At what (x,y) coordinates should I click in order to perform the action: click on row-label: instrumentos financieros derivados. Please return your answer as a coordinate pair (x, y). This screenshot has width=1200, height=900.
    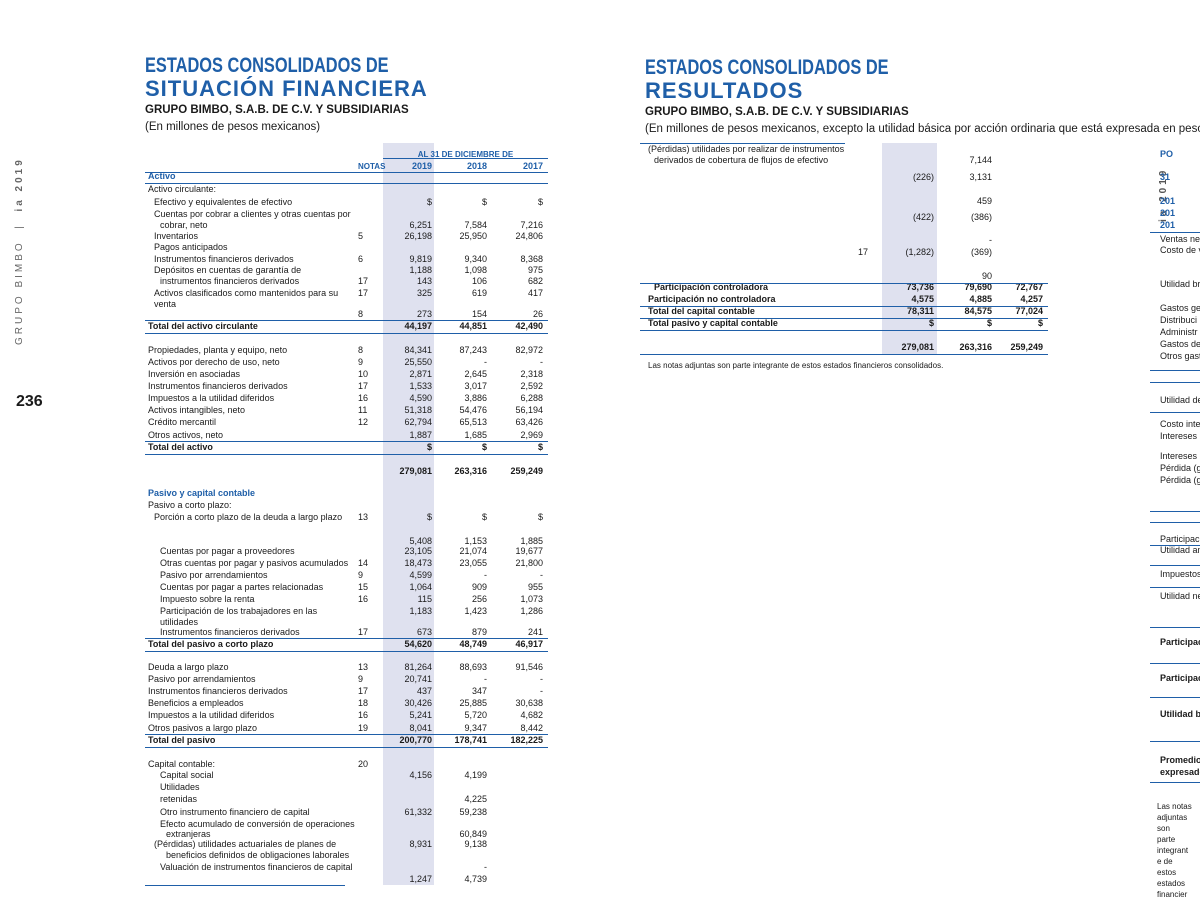
    Looking at the image, I should click on (230, 281).